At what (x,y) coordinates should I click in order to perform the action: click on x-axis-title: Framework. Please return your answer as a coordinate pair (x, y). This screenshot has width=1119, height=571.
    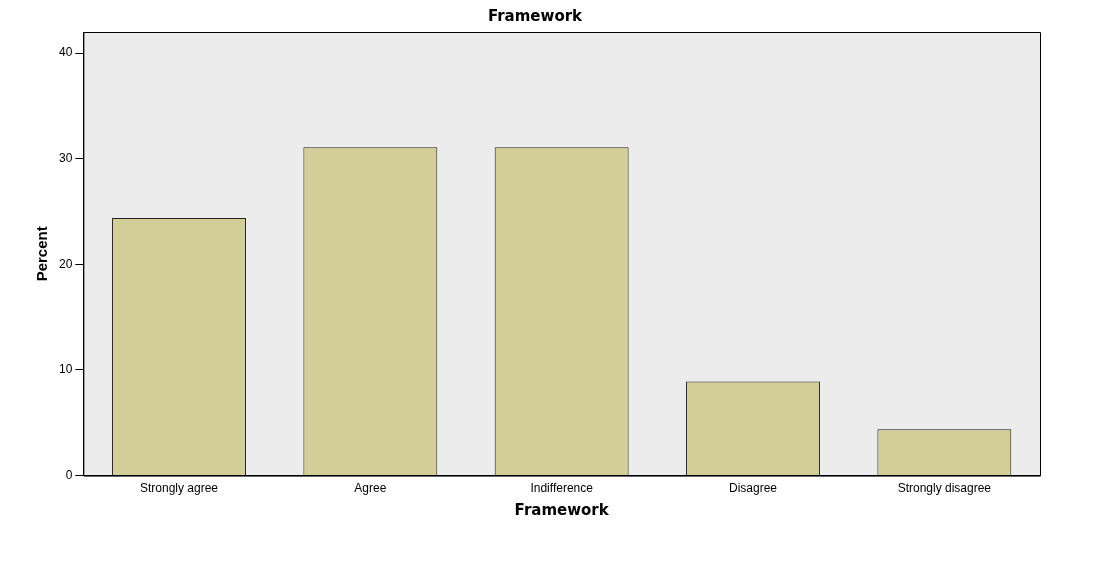
    Looking at the image, I should click on (562, 509).